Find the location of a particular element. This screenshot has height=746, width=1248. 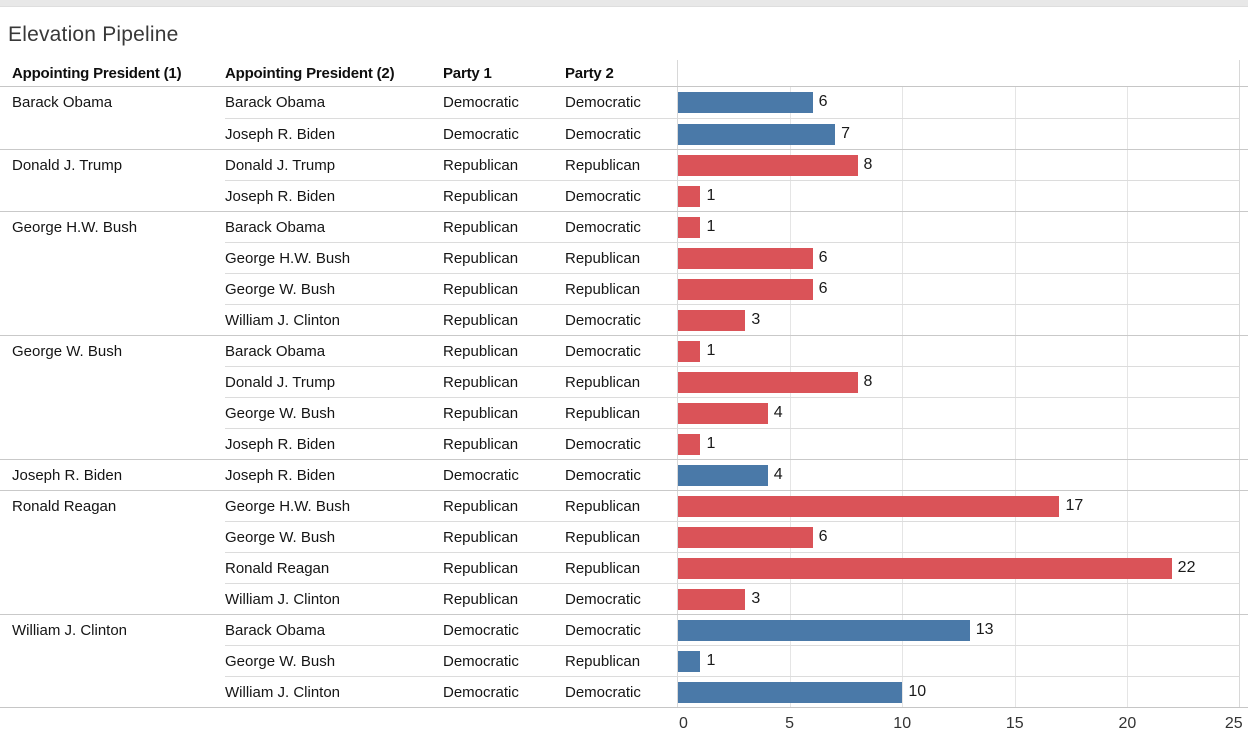

cell-appointing-president-1: Ronald Reagan is located at coordinates (64, 506).